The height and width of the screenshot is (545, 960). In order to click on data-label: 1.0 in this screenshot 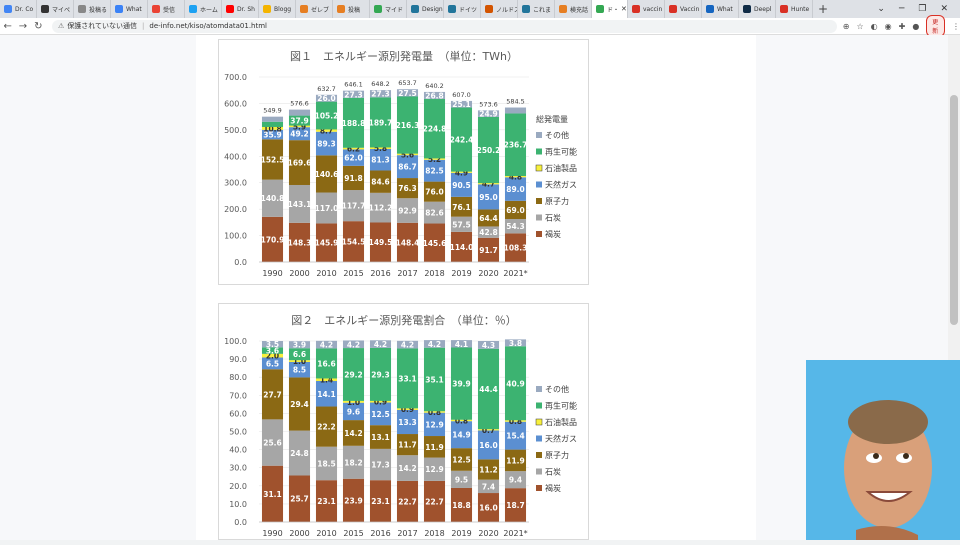, I will do `click(353, 402)`.